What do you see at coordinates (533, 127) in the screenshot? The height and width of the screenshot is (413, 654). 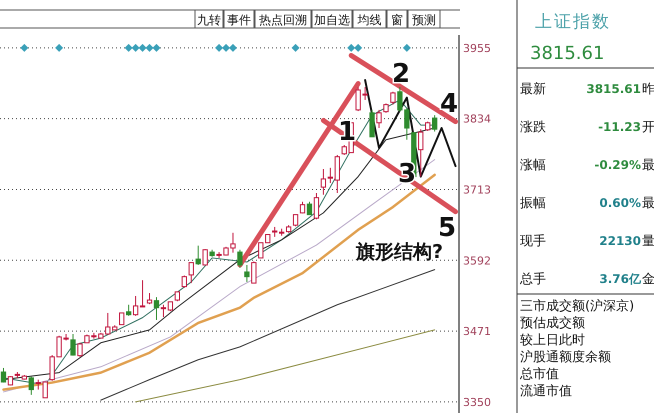 I see `text: 涨跌` at bounding box center [533, 127].